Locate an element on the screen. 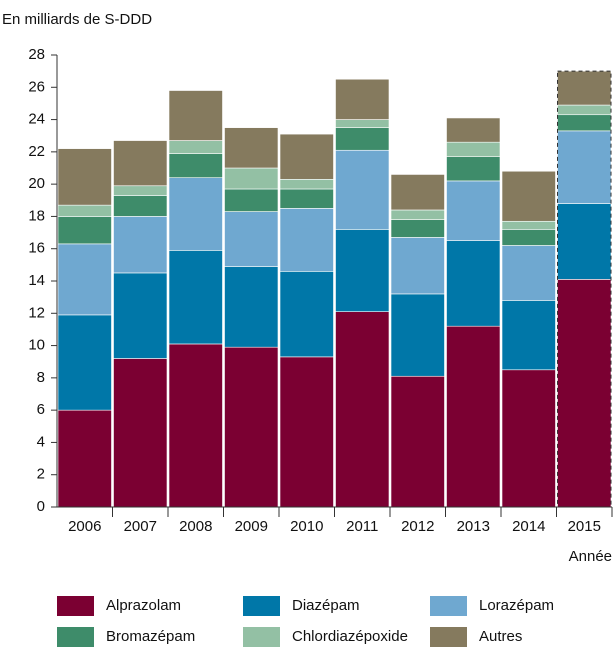  legend-label: Chlordiazépoxide is located at coordinates (350, 636).